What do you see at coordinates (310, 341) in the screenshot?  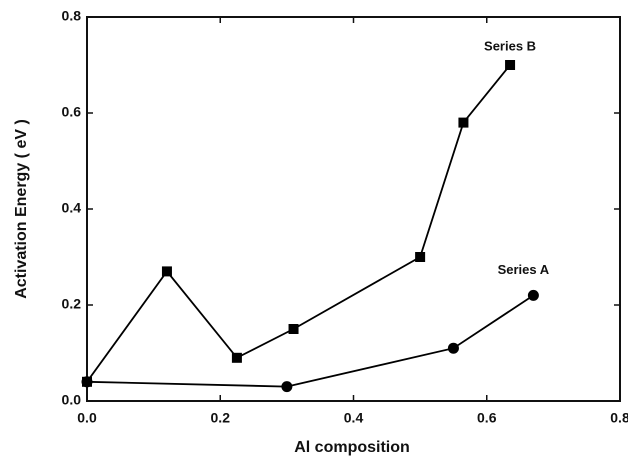 I see `series-line` at bounding box center [310, 341].